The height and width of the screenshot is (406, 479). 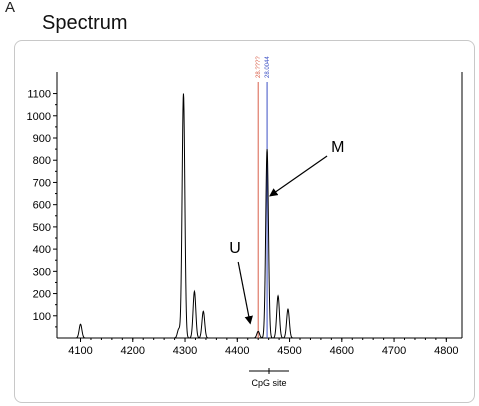 What do you see at coordinates (446, 351) in the screenshot?
I see `x-tick-label: 4800` at bounding box center [446, 351].